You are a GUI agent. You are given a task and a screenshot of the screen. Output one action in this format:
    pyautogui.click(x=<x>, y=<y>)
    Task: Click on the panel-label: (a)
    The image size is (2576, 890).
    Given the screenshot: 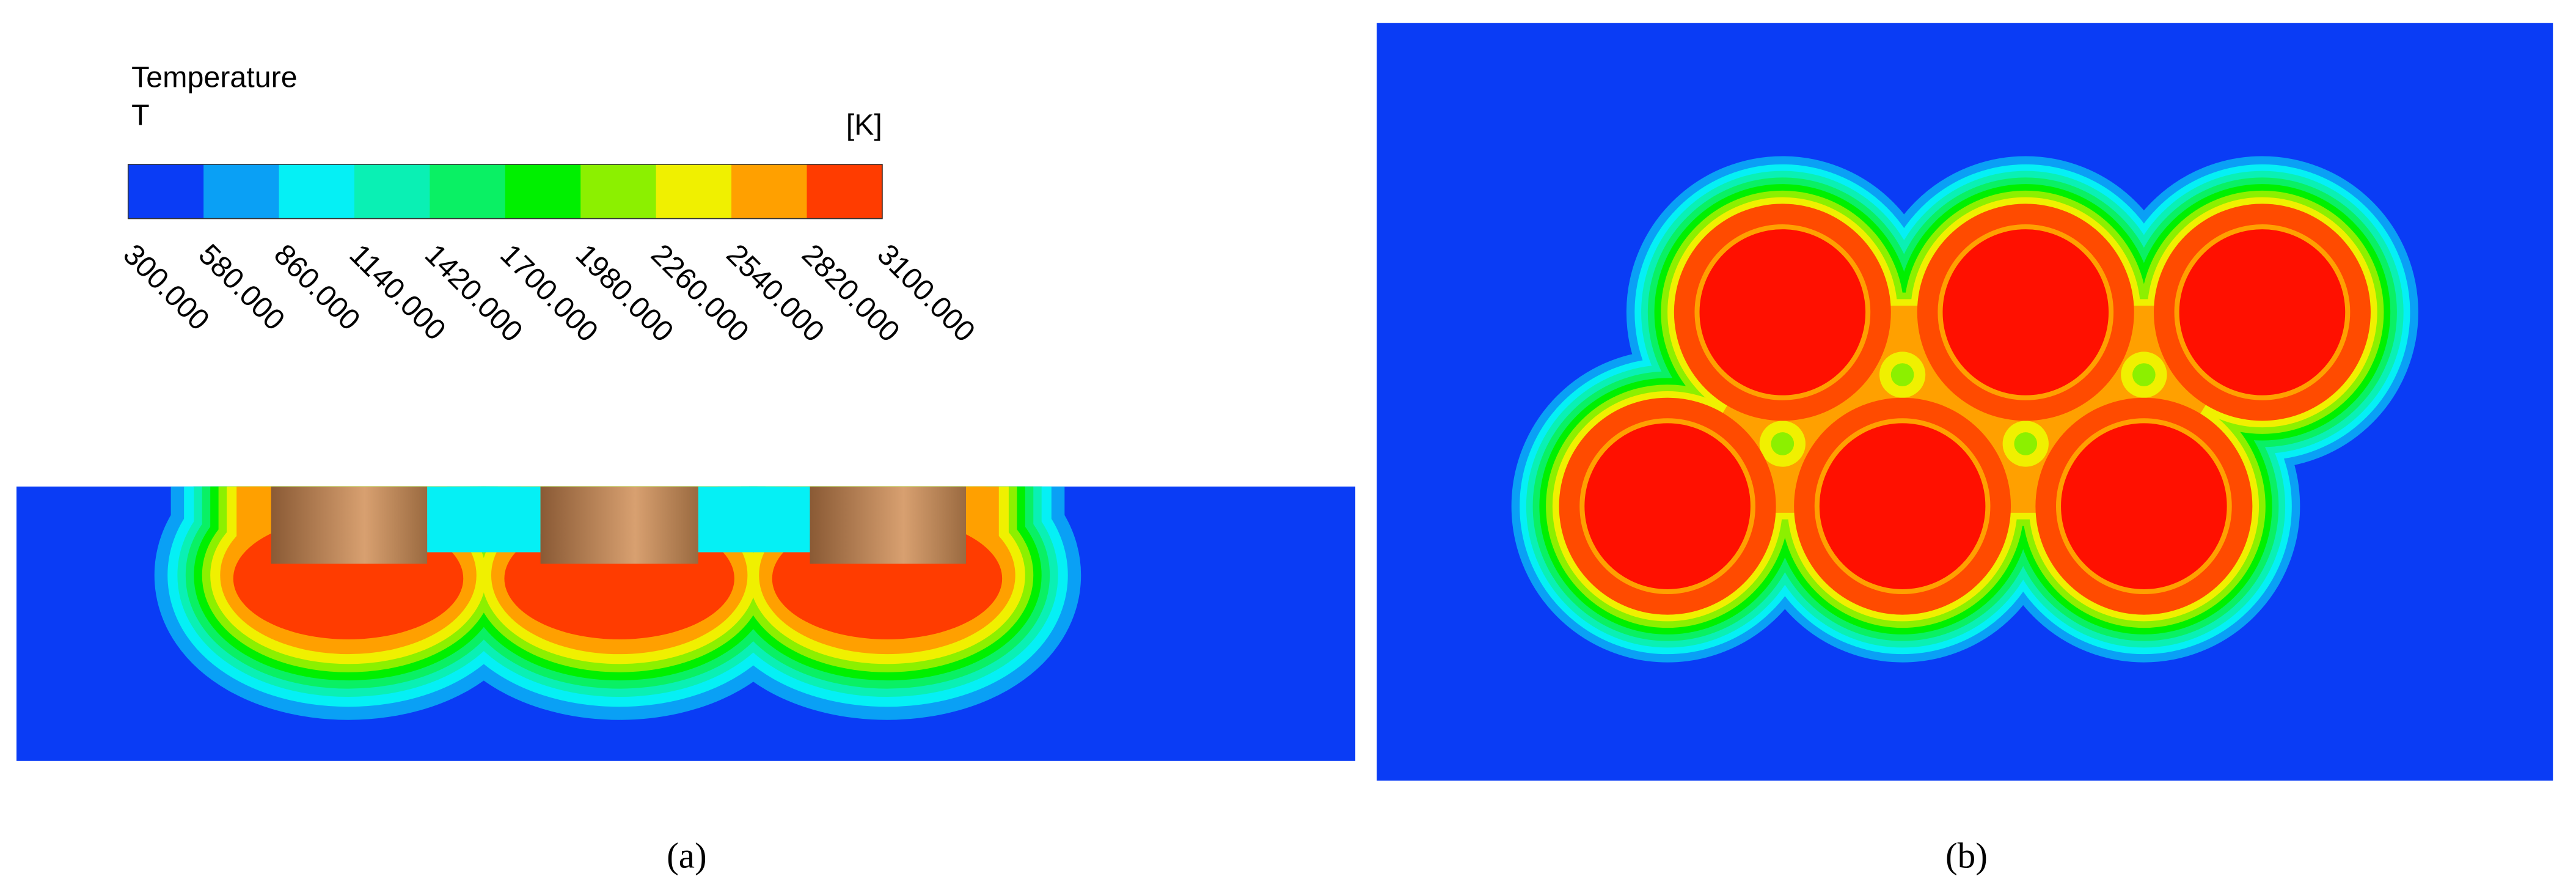 What is the action you would take?
    pyautogui.click(x=687, y=856)
    